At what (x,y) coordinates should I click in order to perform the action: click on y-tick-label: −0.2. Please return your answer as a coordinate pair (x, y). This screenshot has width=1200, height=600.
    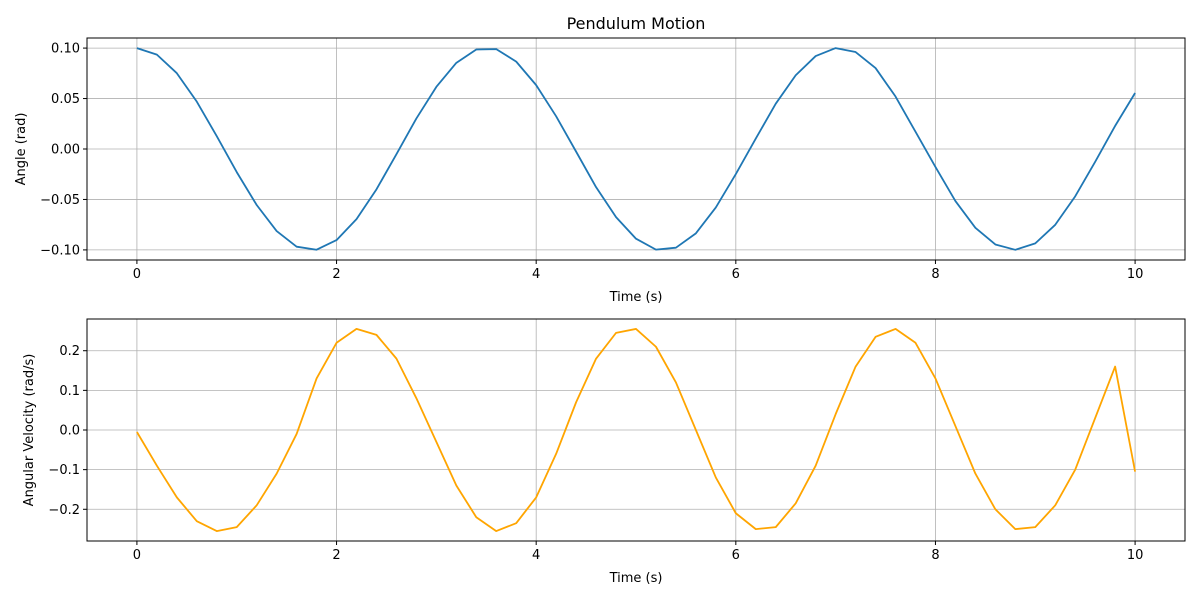
    Looking at the image, I should click on (64, 510).